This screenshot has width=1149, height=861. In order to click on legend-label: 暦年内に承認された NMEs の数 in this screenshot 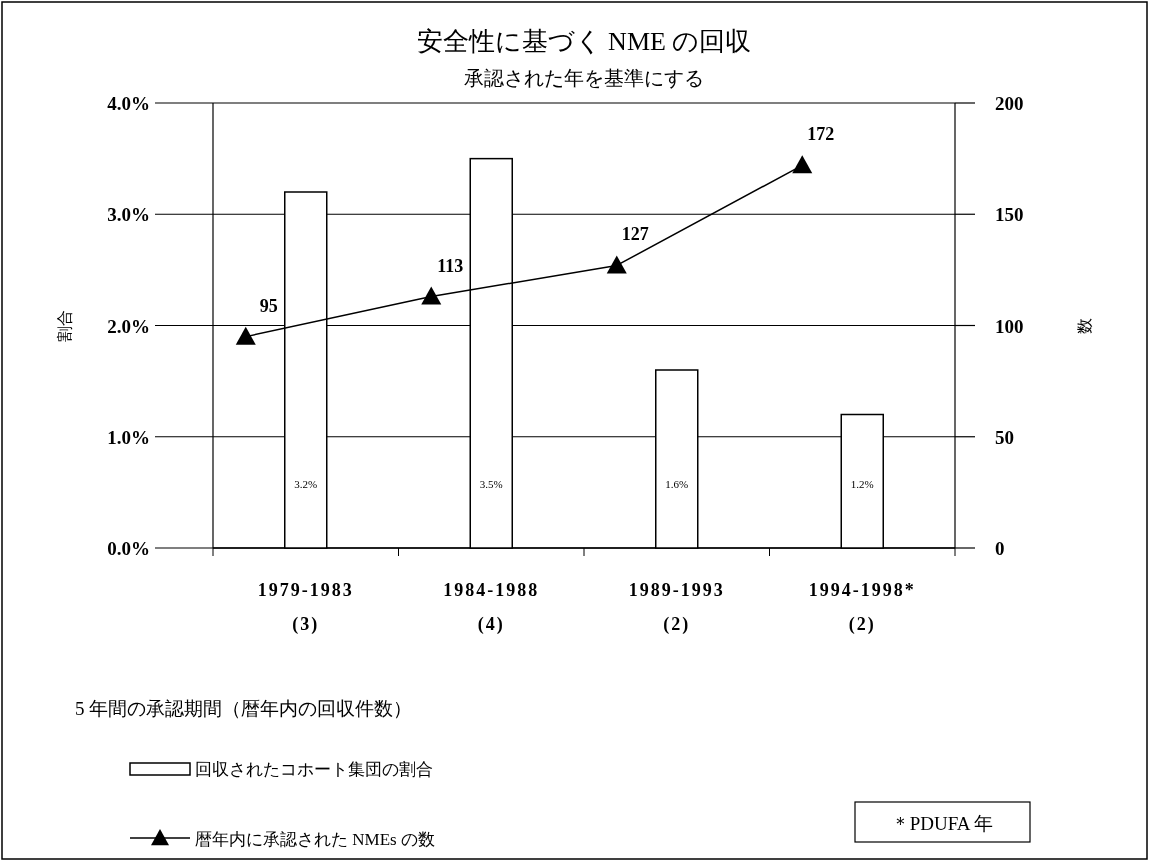, I will do `click(315, 839)`.